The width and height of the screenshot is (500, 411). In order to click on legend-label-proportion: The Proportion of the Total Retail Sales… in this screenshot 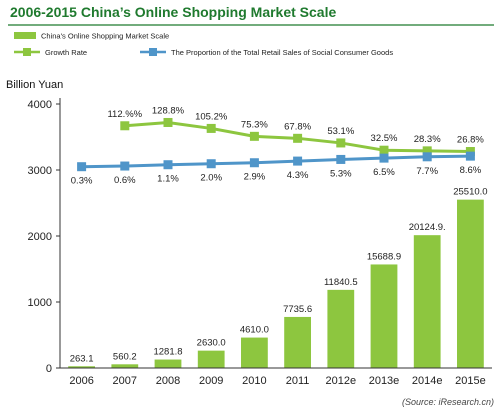, I will do `click(282, 52)`.